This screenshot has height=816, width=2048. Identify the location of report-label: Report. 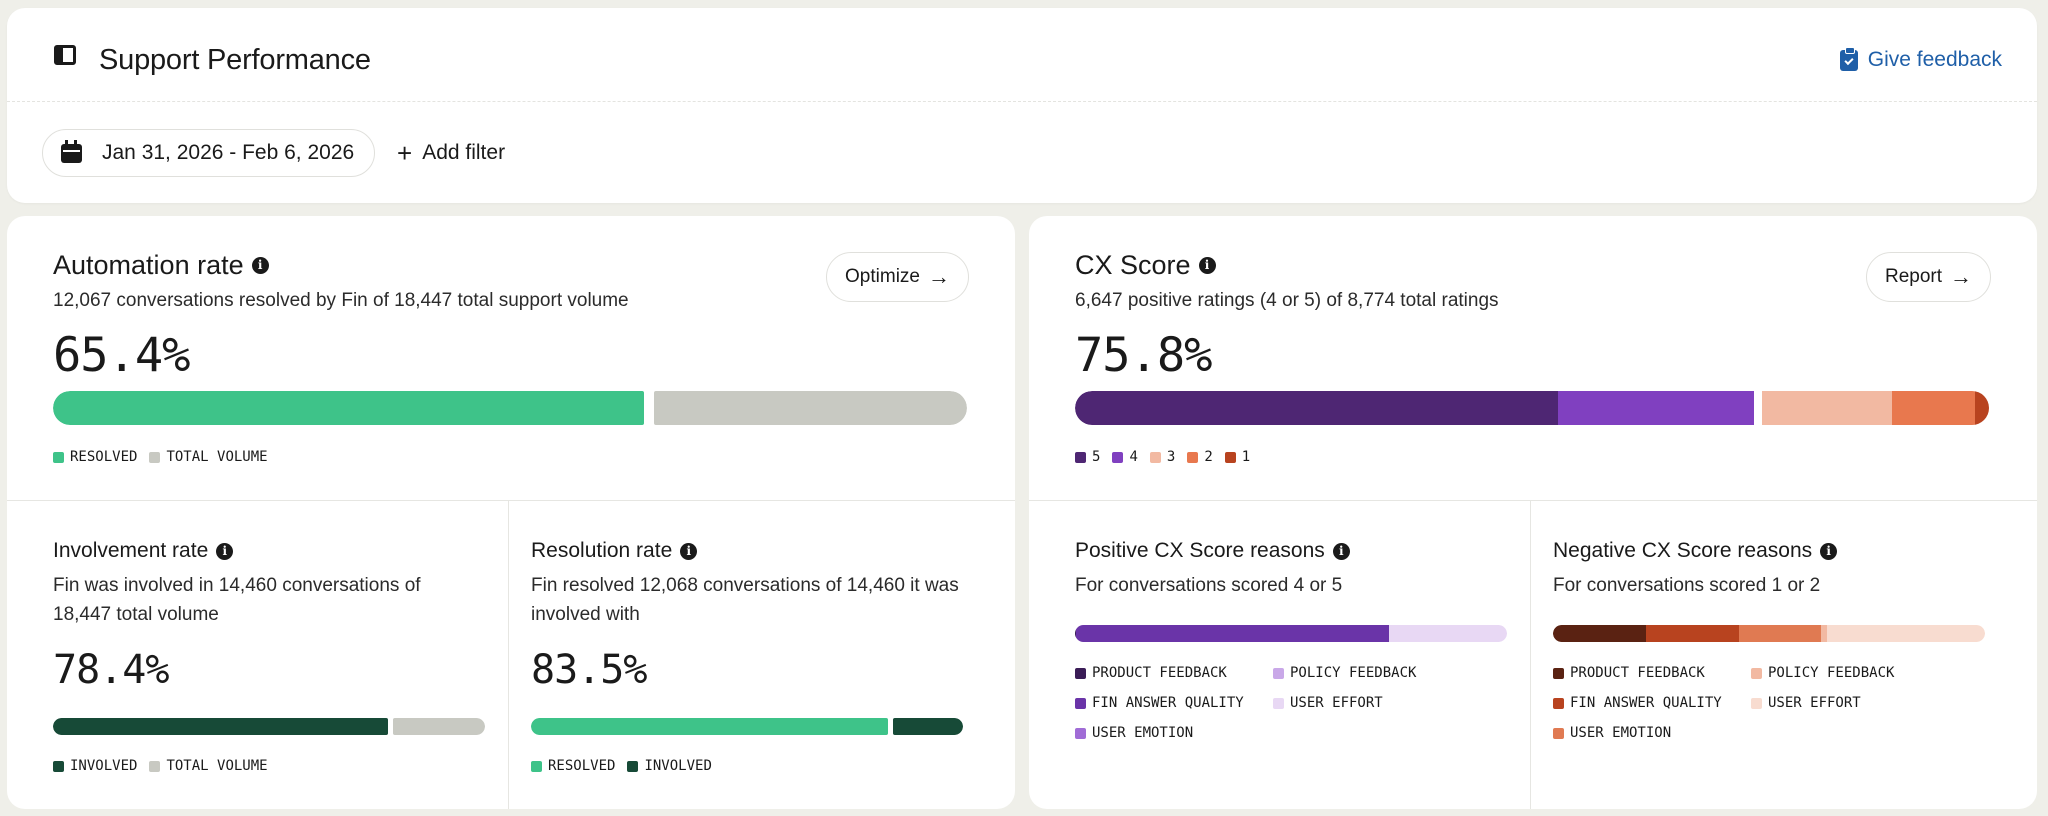
(1913, 276).